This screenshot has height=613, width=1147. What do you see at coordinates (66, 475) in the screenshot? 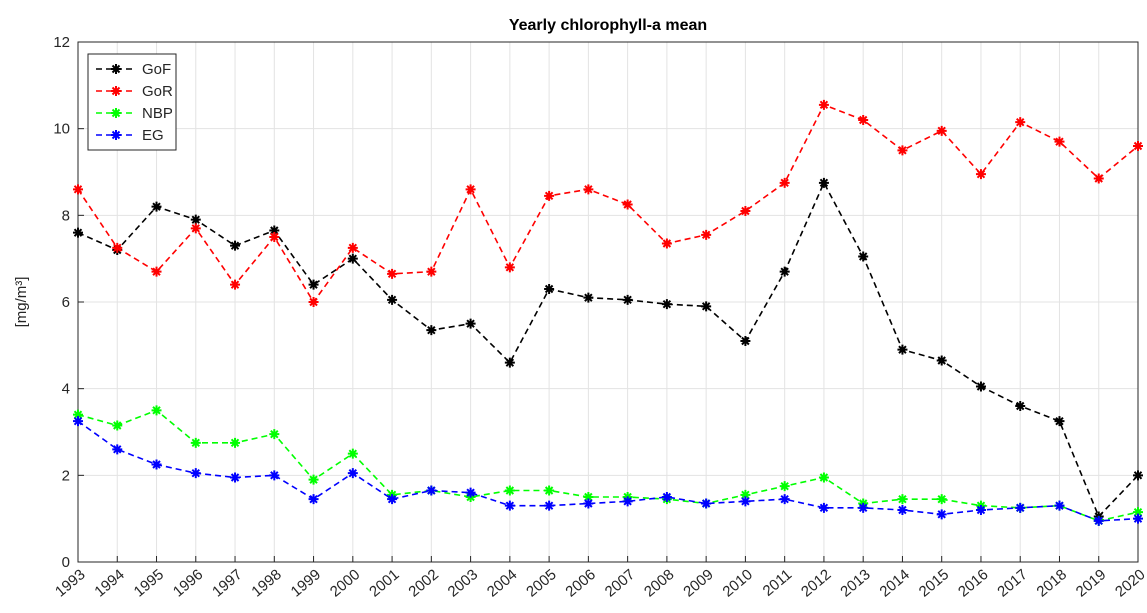
I see `y-tick-label: 2` at bounding box center [66, 475].